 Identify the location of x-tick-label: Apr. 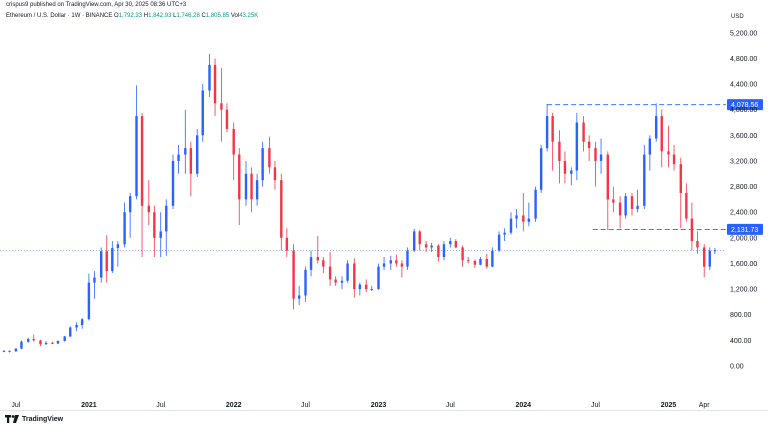
(705, 405).